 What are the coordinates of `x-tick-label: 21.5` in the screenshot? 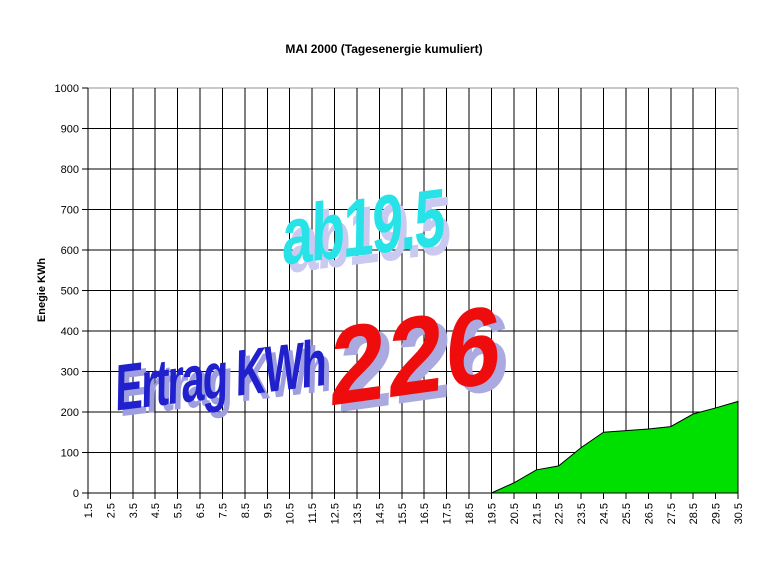 It's located at (537, 513).